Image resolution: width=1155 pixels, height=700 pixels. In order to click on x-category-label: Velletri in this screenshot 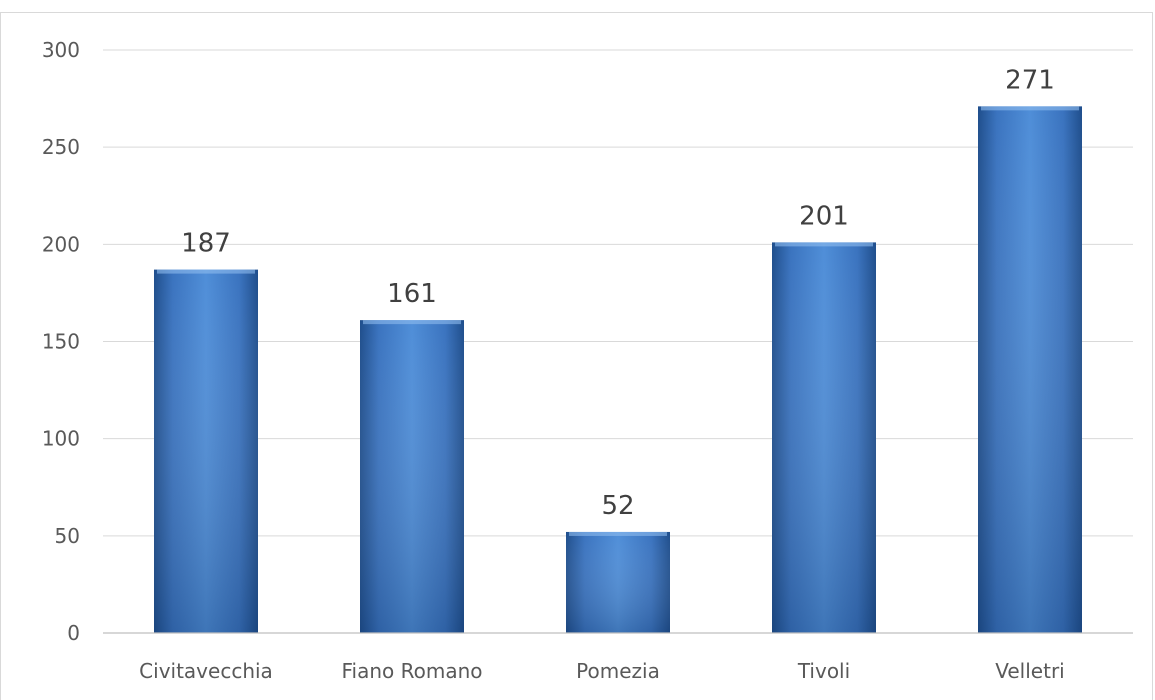, I will do `click(1029, 671)`.